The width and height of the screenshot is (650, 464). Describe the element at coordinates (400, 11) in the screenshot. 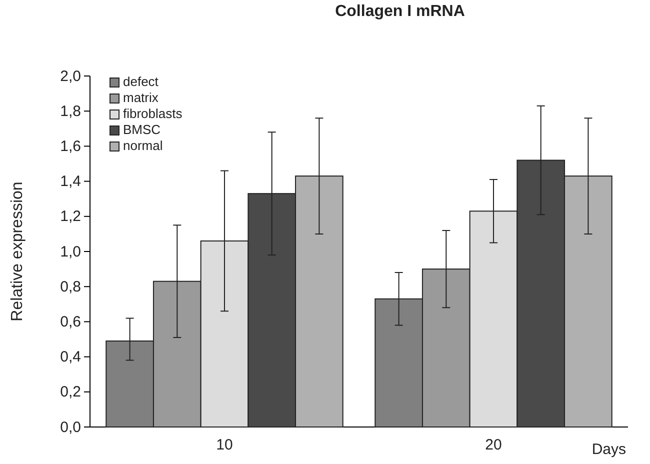

I see `chart-title: Collagen I mRNA` at that location.